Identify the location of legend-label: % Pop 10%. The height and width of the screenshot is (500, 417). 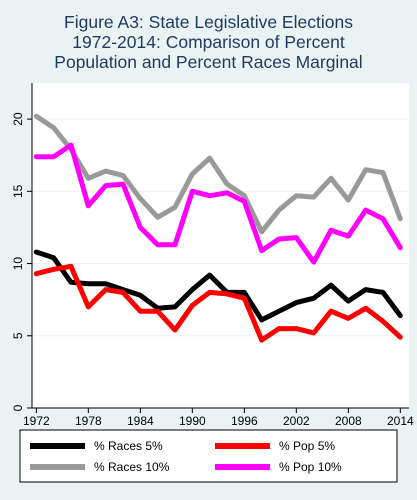
(310, 467).